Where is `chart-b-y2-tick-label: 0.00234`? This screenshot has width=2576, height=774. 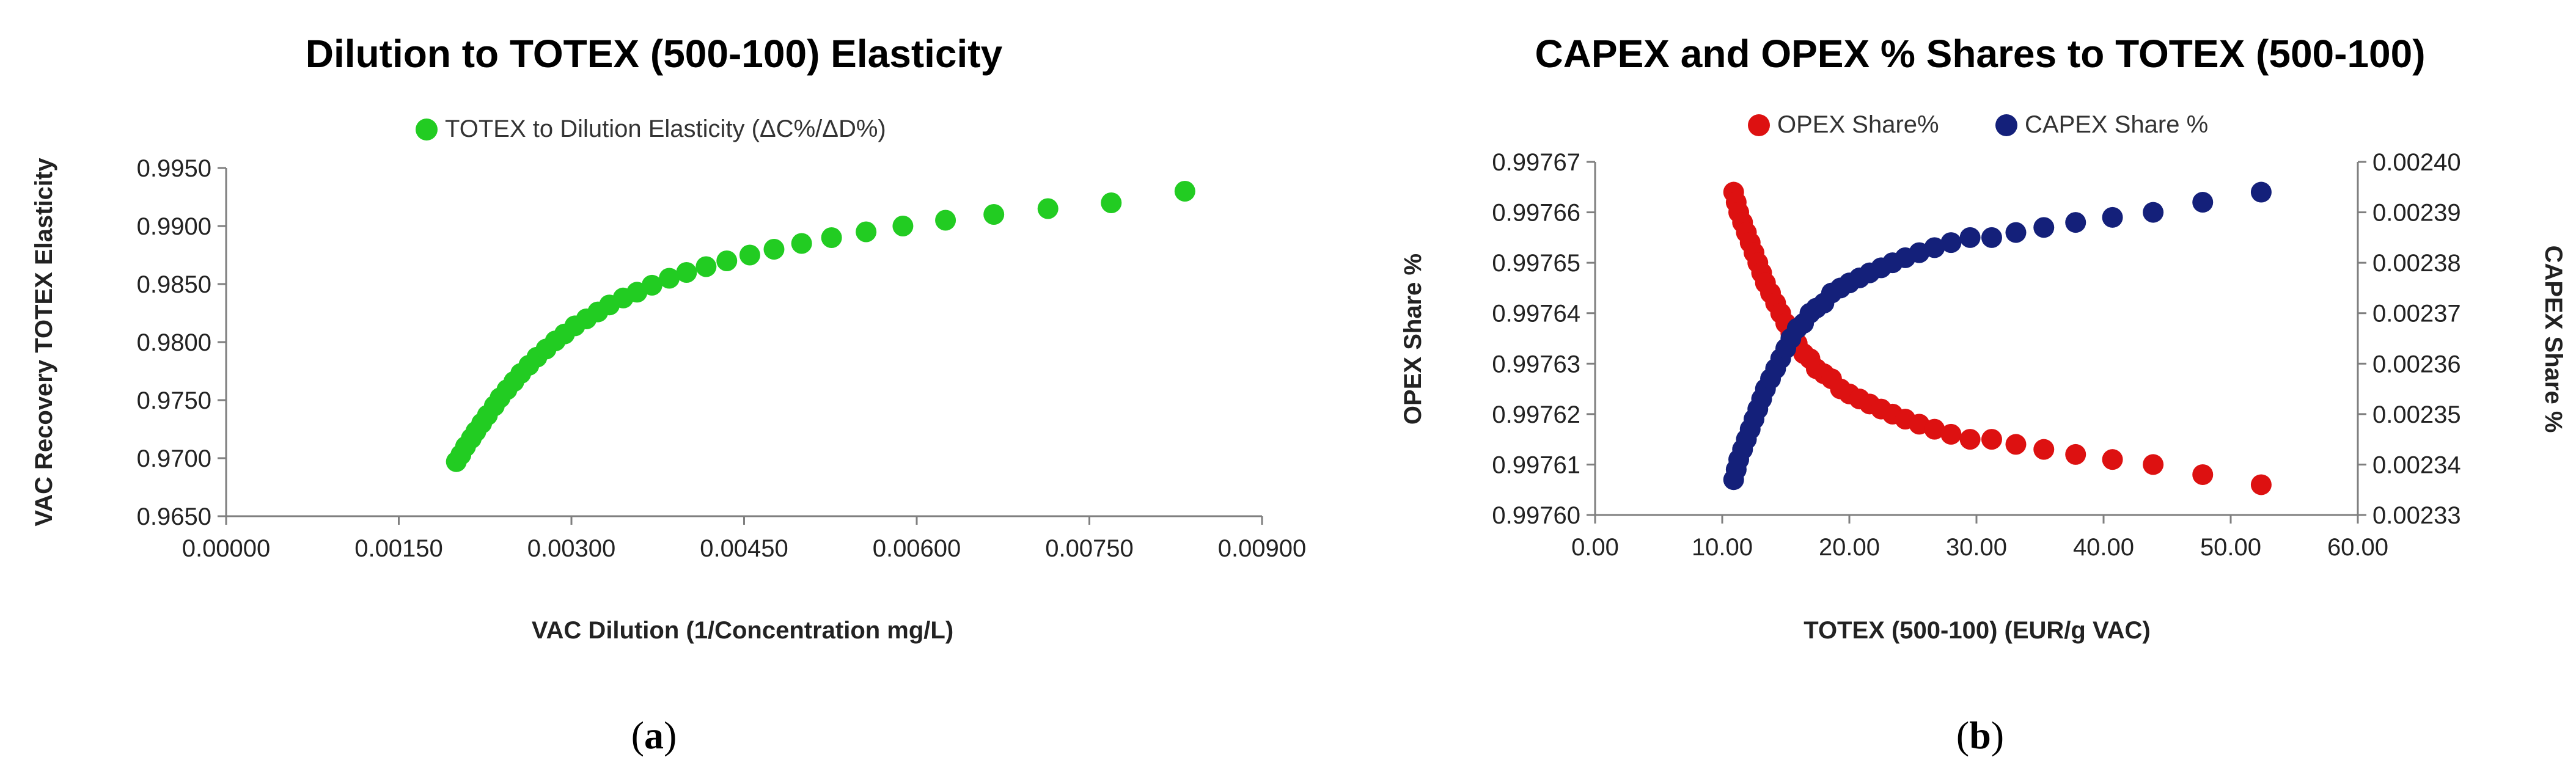
chart-b-y2-tick-label: 0.00234 is located at coordinates (2416, 464).